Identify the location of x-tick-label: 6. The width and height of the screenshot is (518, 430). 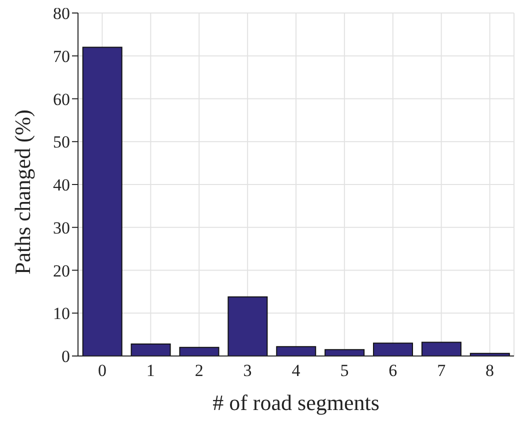
(393, 370).